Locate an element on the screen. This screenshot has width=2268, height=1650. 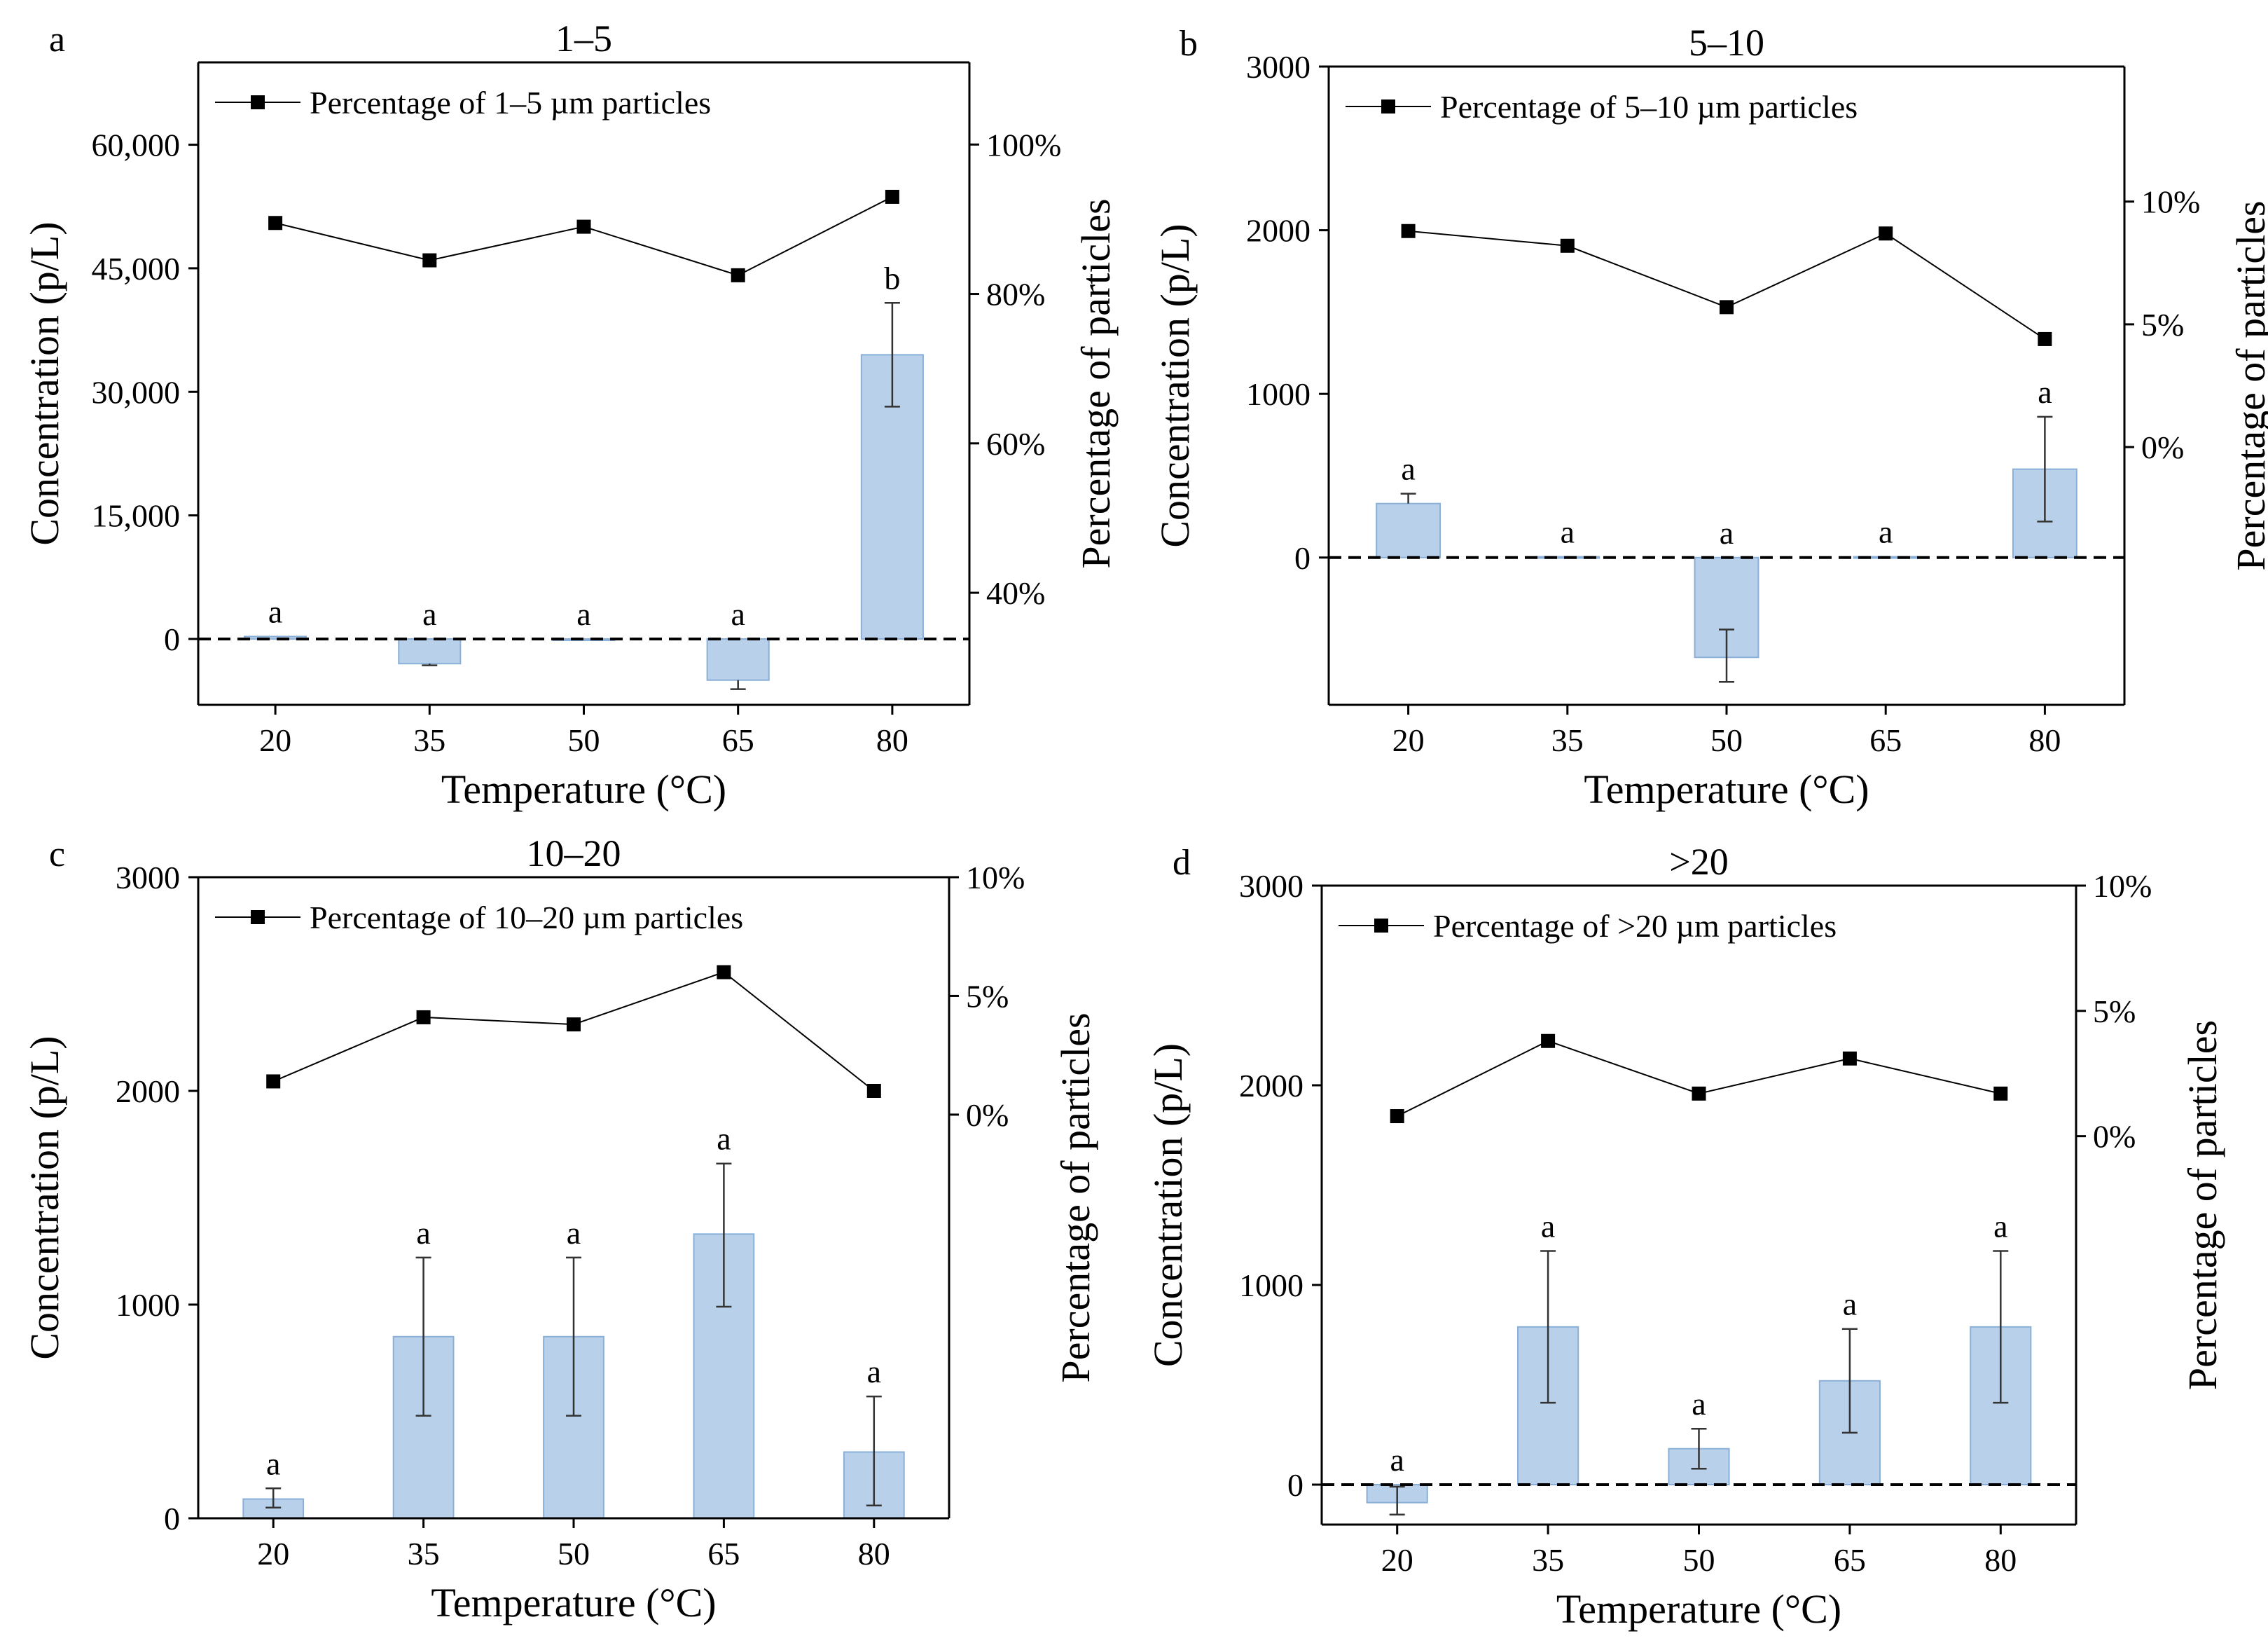
y2-tick-label: 80% is located at coordinates (1015, 294).